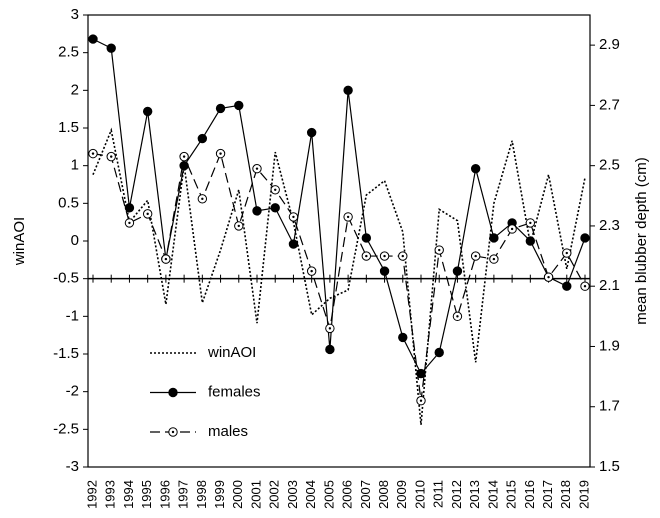 Image resolution: width=660 pixels, height=518 pixels. Describe the element at coordinates (255, 494) in the screenshot. I see `x-tick-label: 2001` at that location.